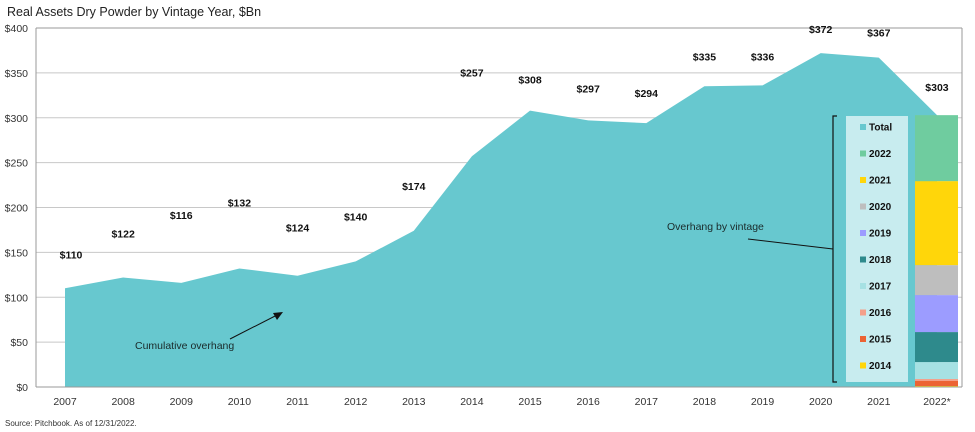 The height and width of the screenshot is (432, 975). Describe the element at coordinates (17, 29) in the screenshot. I see `y-tick-label: $400` at that location.